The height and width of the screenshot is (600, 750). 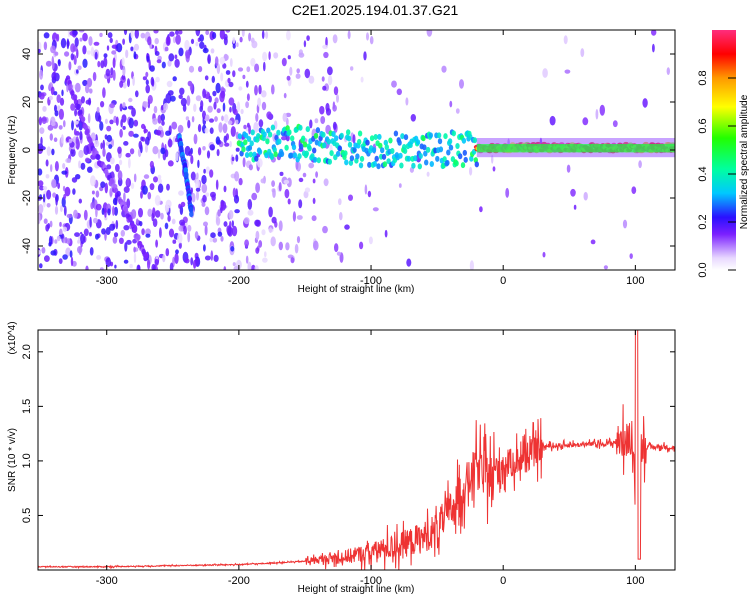 What do you see at coordinates (356, 589) in the screenshot?
I see `snr-x-label: Height of straight line (km)` at bounding box center [356, 589].